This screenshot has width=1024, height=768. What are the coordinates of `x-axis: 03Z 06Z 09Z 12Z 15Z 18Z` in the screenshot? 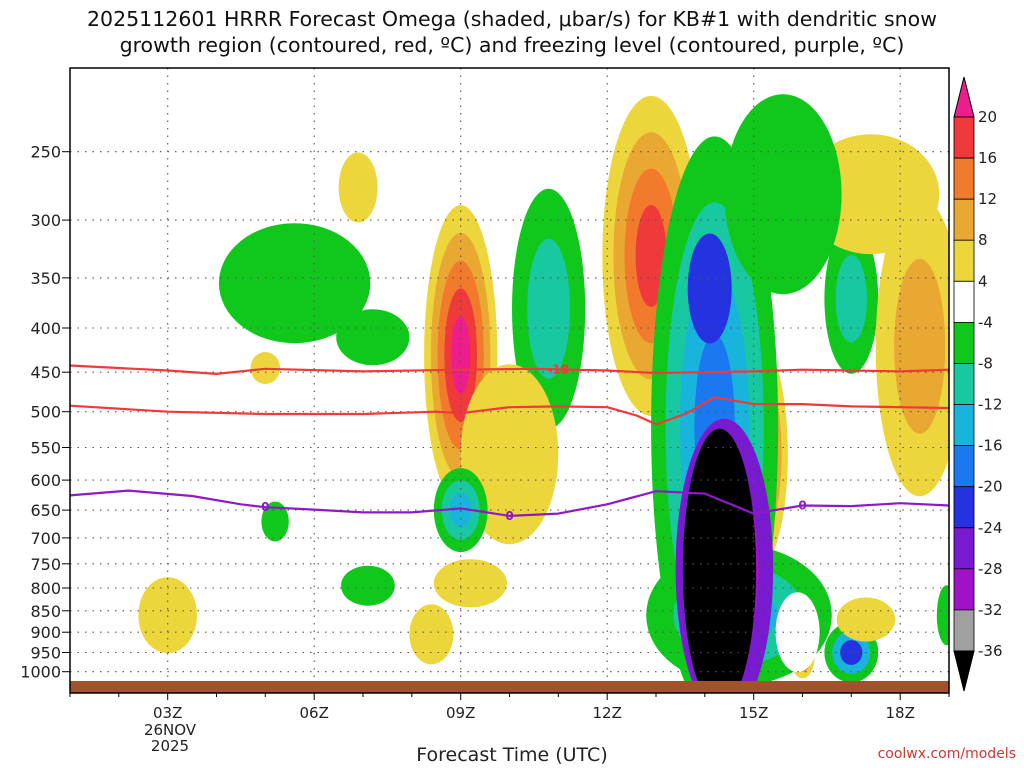 It's located at (509, 707).